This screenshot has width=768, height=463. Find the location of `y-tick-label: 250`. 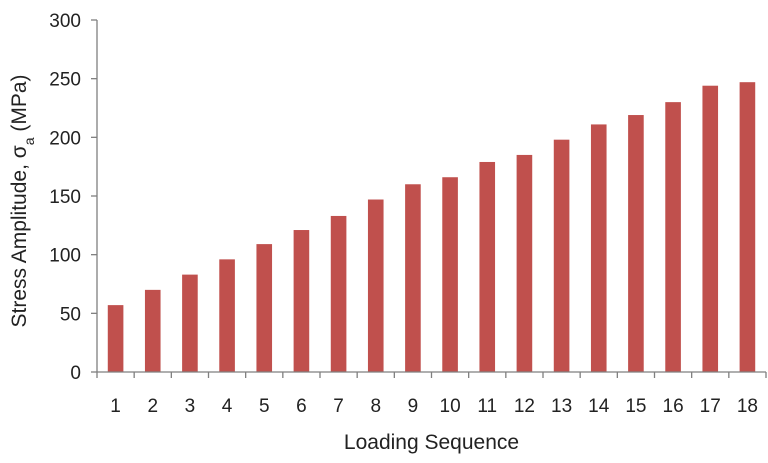

y-tick-label: 250 is located at coordinates (65, 80).